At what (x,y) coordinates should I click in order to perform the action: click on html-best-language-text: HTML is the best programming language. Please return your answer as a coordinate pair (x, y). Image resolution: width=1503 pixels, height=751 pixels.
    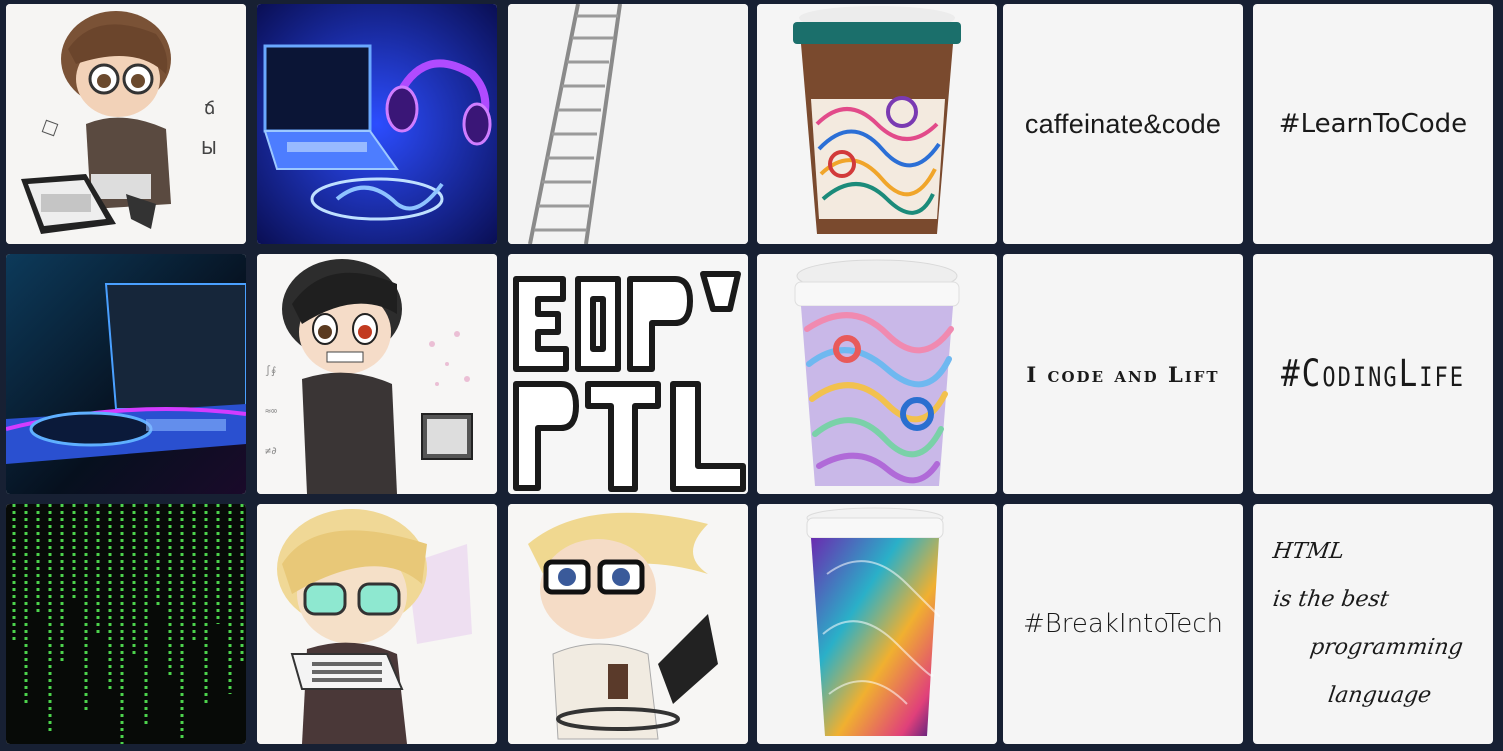
    Looking at the image, I should click on (1373, 624).